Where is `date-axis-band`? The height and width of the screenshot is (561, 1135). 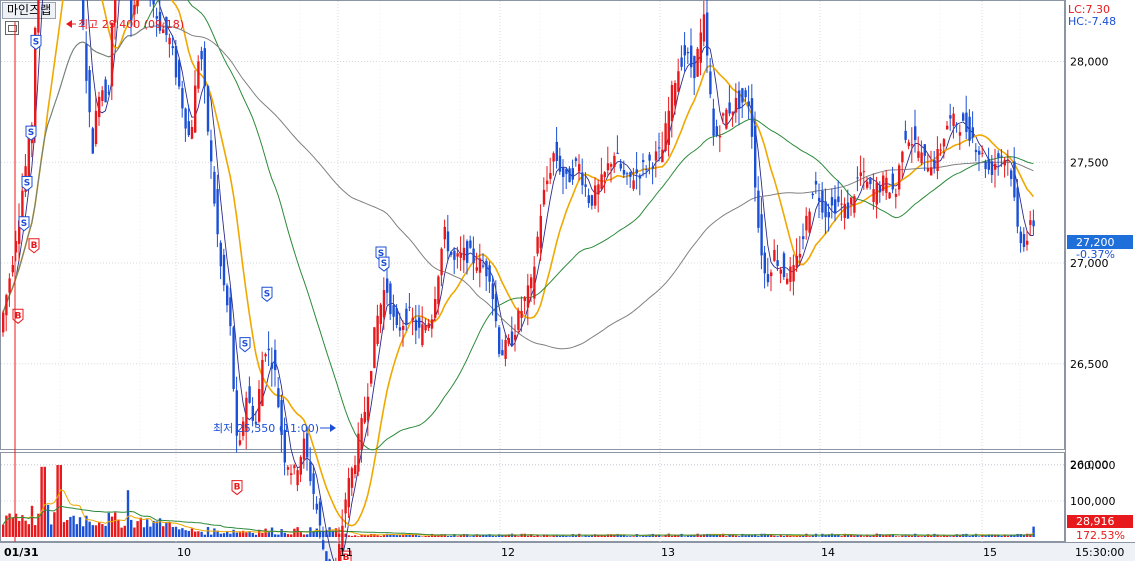
date-axis-band is located at coordinates (567, 551).